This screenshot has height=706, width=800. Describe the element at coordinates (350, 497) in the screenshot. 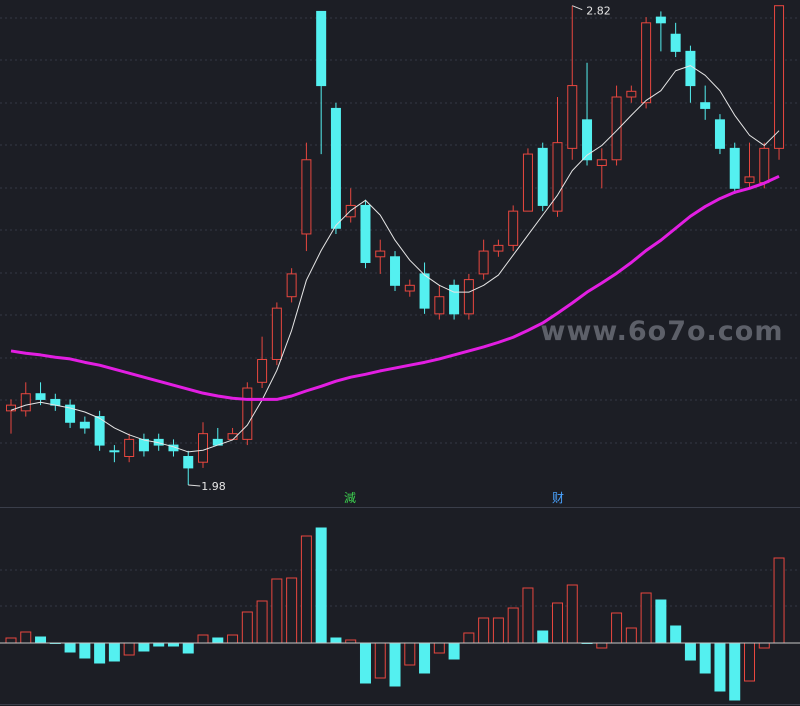

I see `marker-label: 減` at that location.